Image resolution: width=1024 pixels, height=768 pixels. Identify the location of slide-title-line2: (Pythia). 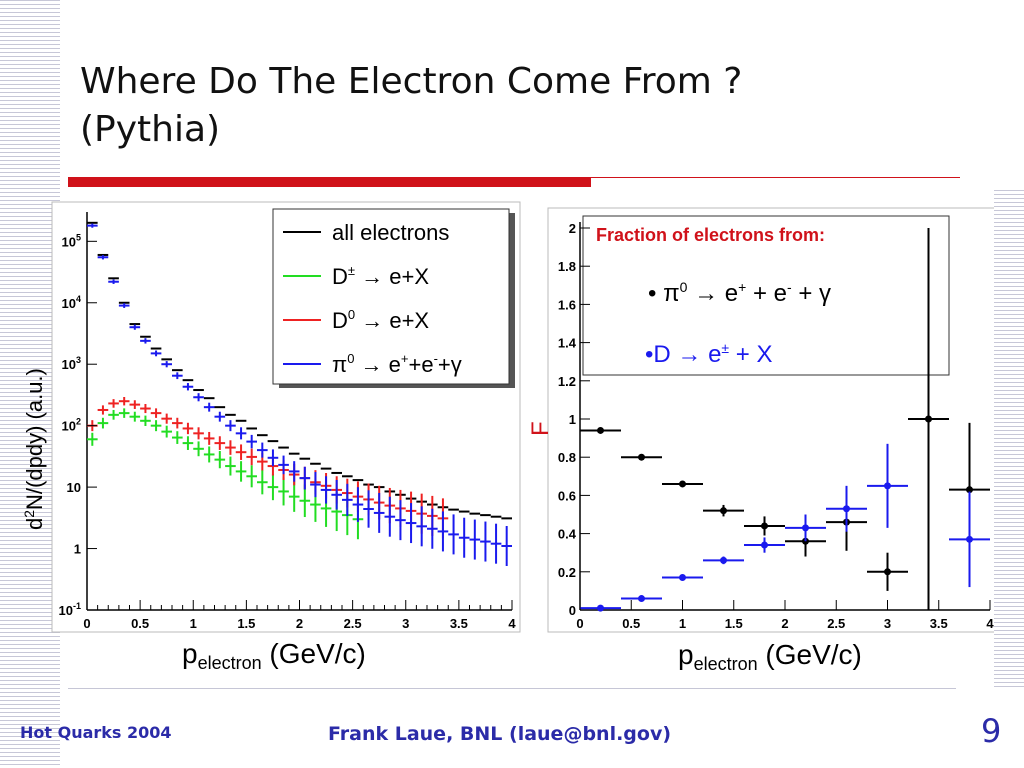
(150, 129).